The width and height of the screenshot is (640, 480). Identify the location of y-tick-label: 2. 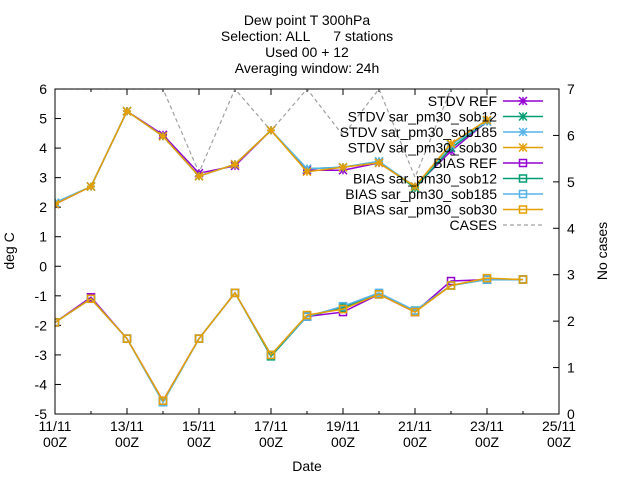
(43, 207).